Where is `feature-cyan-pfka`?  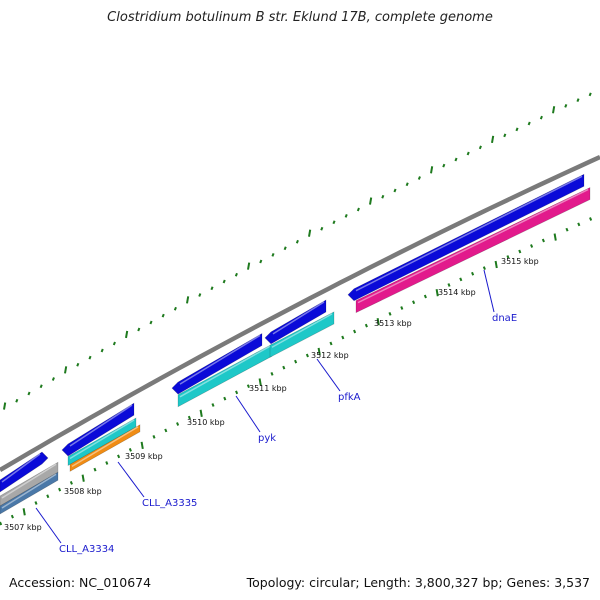
feature-cyan-pfka is located at coordinates (302, 334).